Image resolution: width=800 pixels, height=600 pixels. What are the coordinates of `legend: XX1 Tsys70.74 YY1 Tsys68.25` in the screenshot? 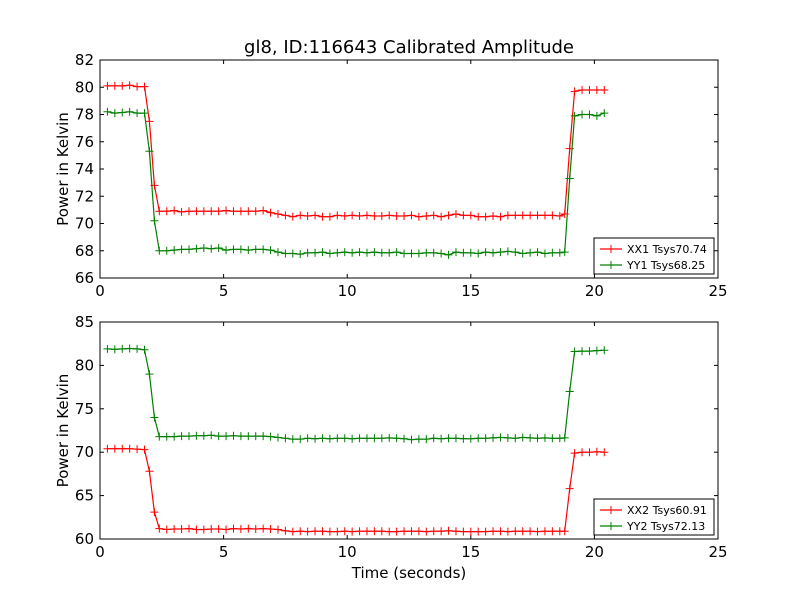 It's located at (654, 256).